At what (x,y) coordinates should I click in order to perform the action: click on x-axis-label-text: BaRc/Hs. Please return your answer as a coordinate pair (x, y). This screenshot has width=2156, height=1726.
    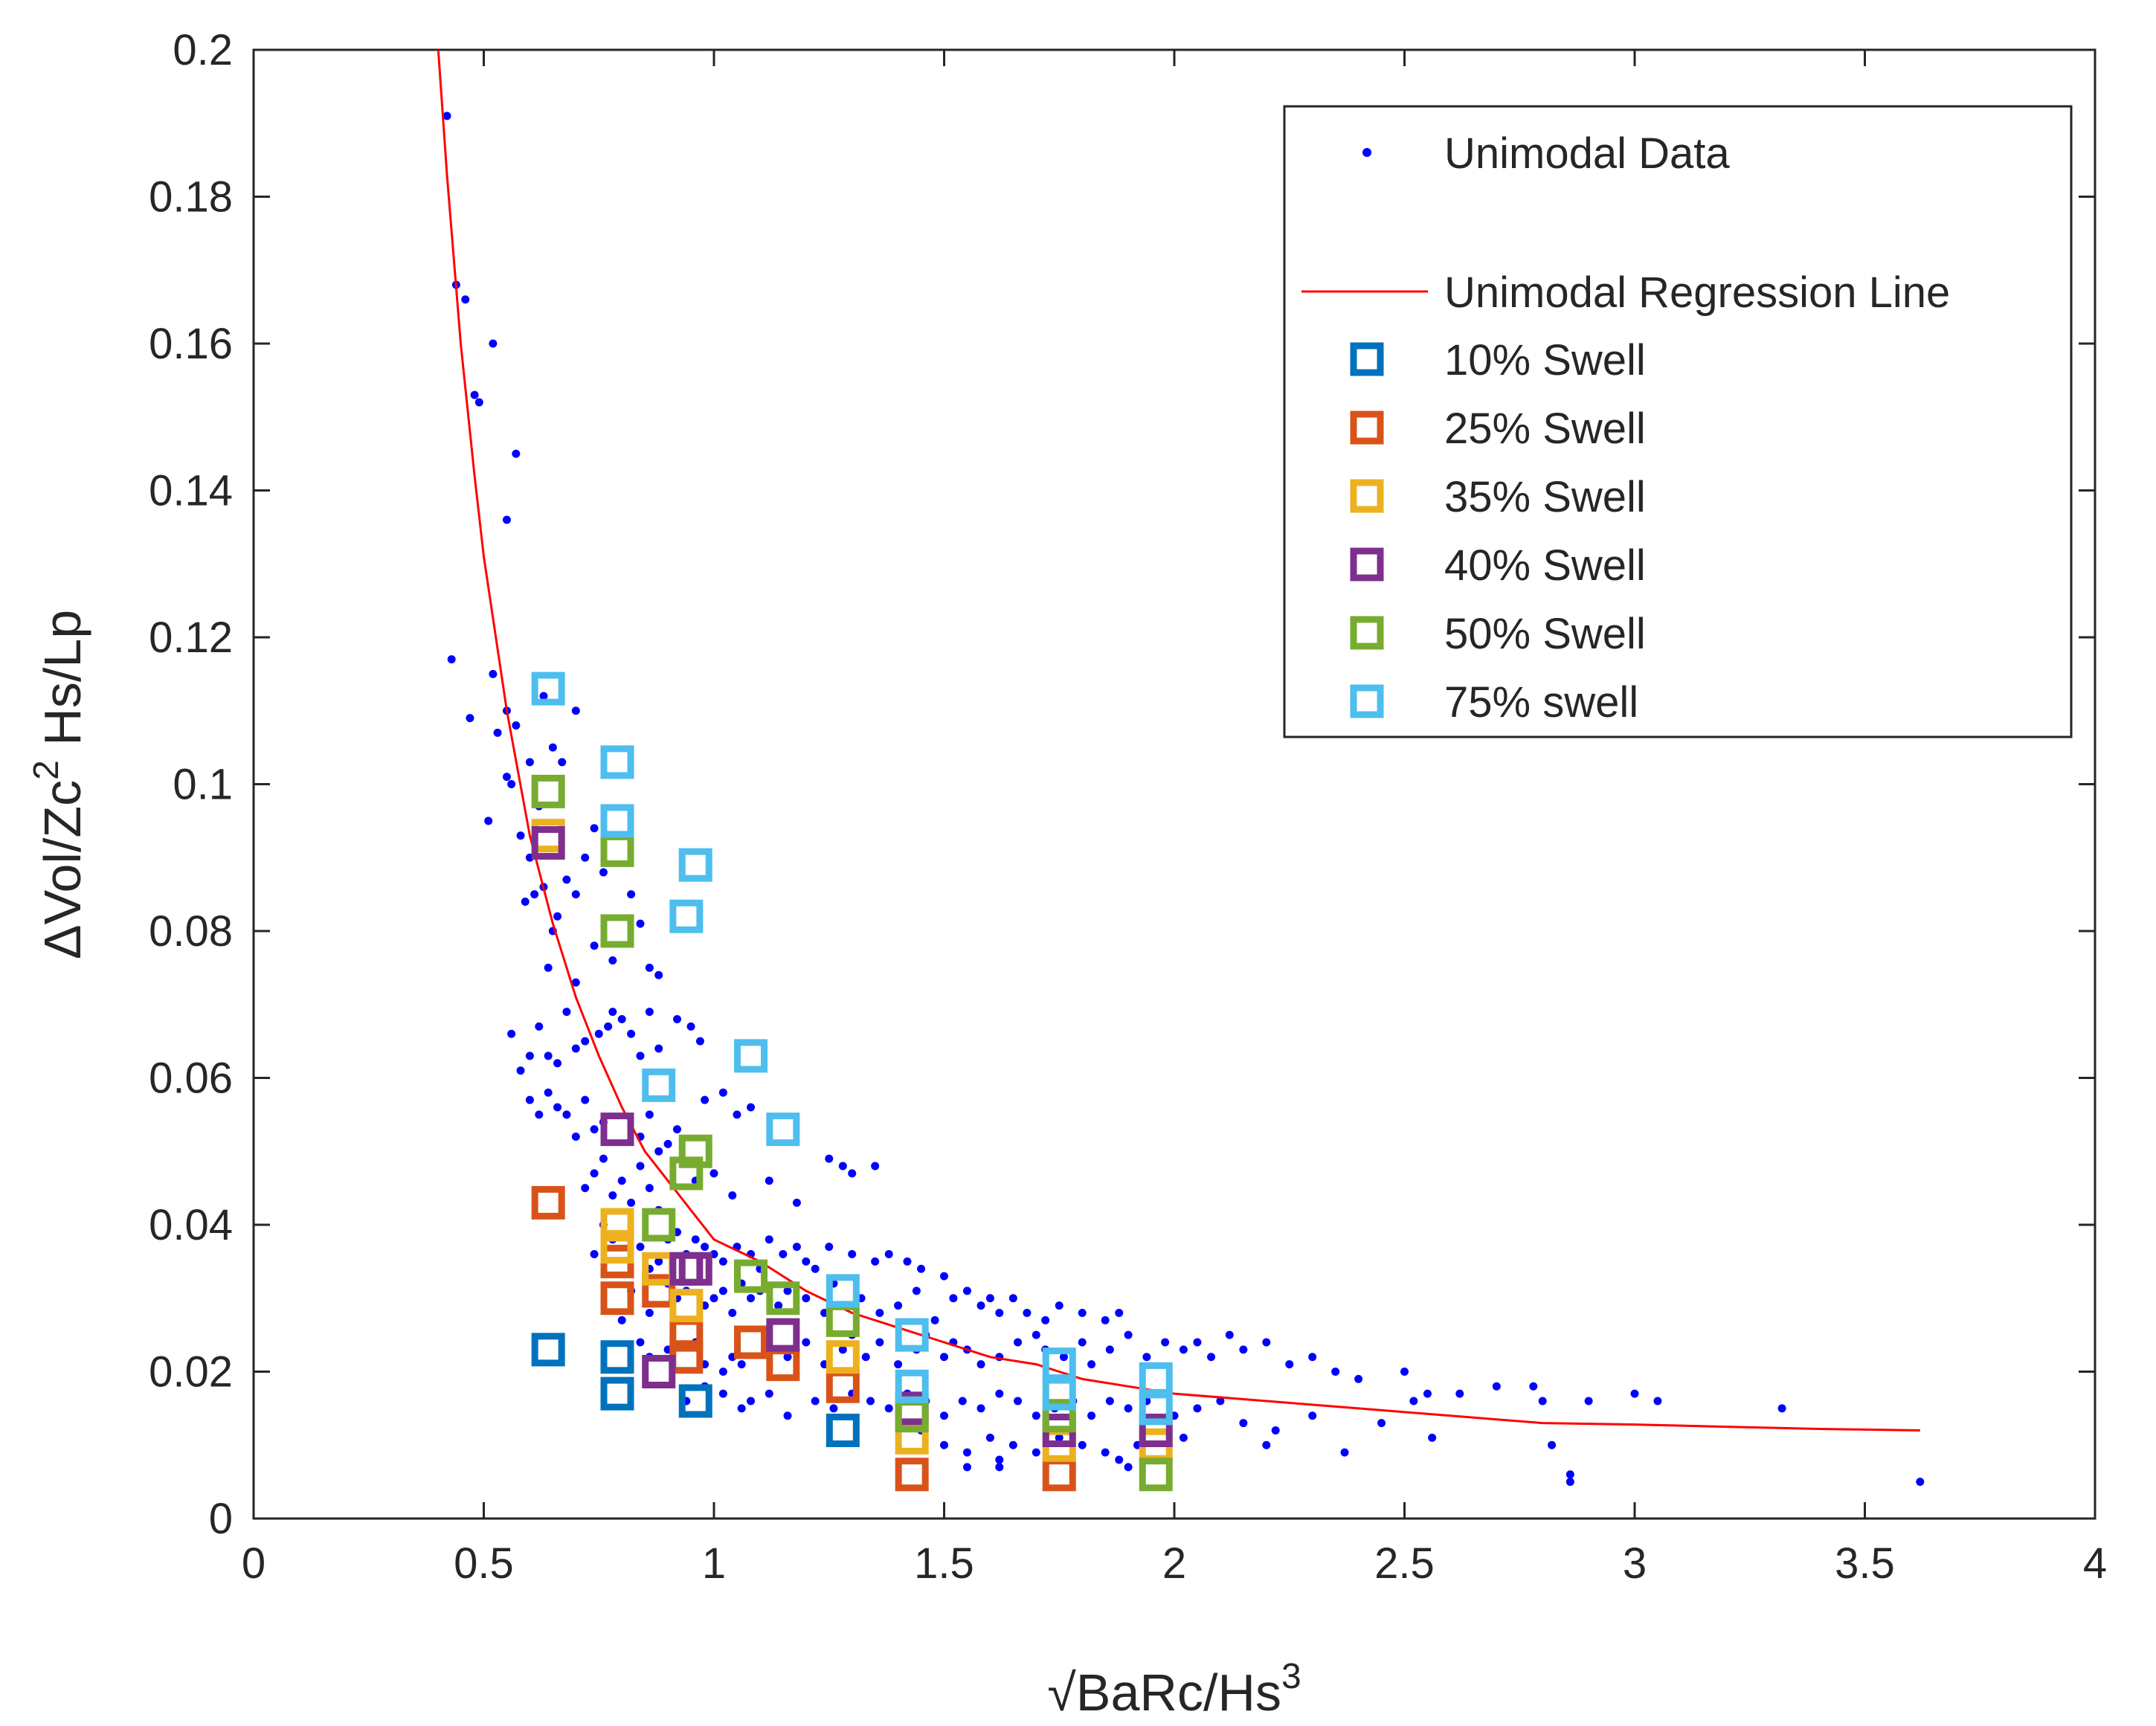
    Looking at the image, I should click on (1178, 1693).